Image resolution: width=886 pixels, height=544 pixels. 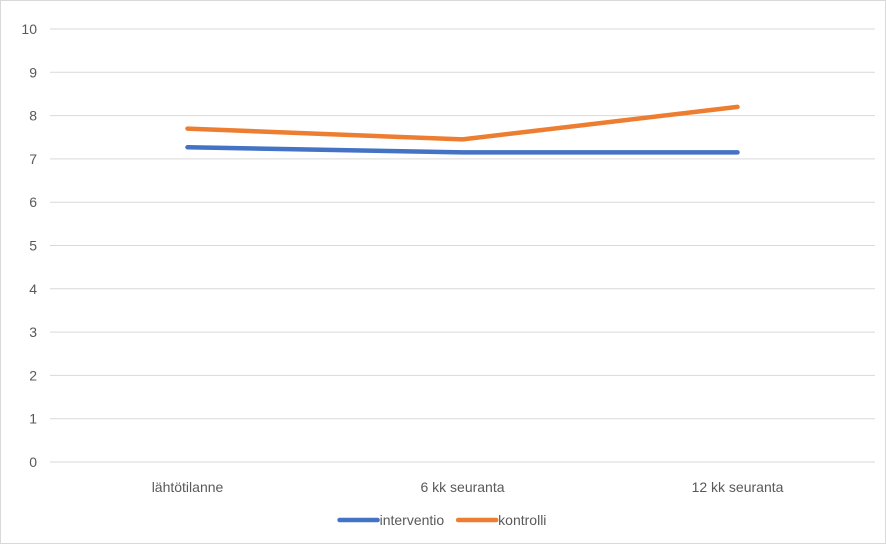 What do you see at coordinates (738, 487) in the screenshot?
I see `x-tick-label: 12 kk seuranta` at bounding box center [738, 487].